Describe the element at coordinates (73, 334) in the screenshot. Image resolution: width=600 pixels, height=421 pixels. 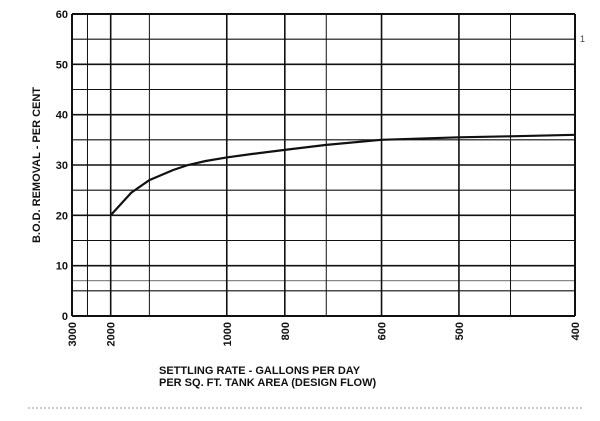
I see `x-tick-label: 3000` at that location.